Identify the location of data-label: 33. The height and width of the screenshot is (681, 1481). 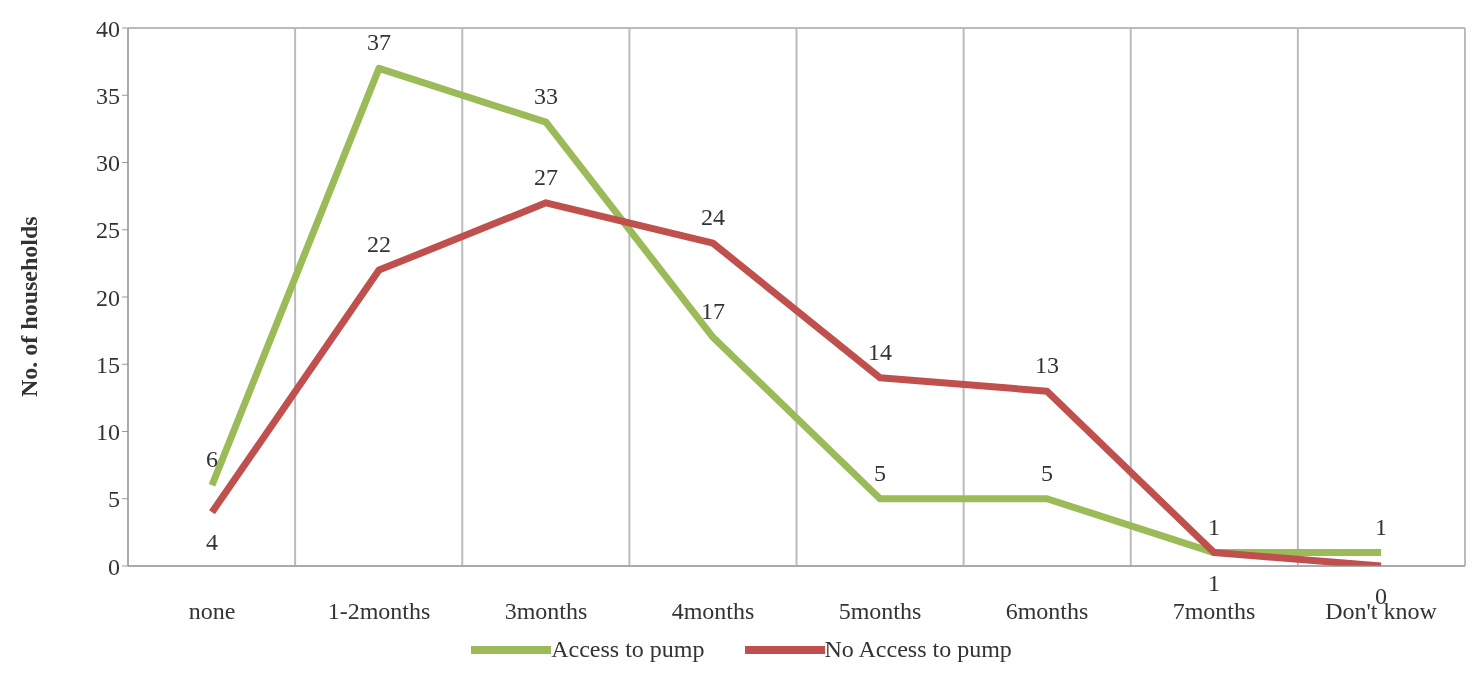
(546, 96).